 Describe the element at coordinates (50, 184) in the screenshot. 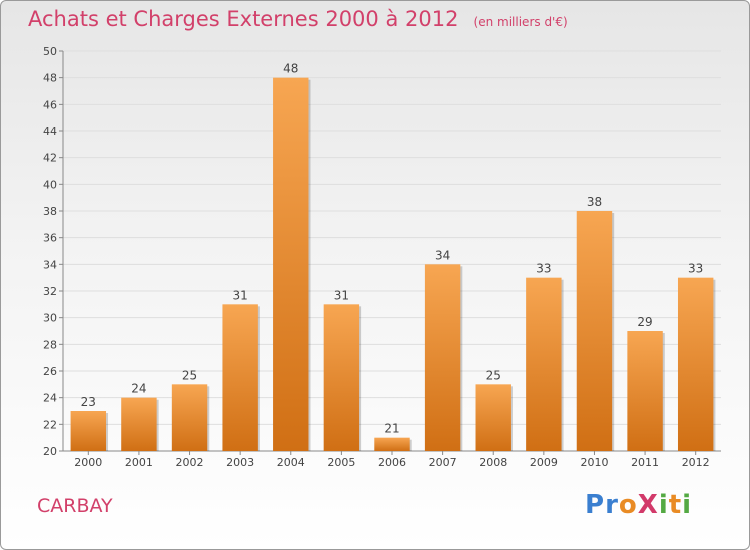

I see `y-tick-label: 40` at that location.